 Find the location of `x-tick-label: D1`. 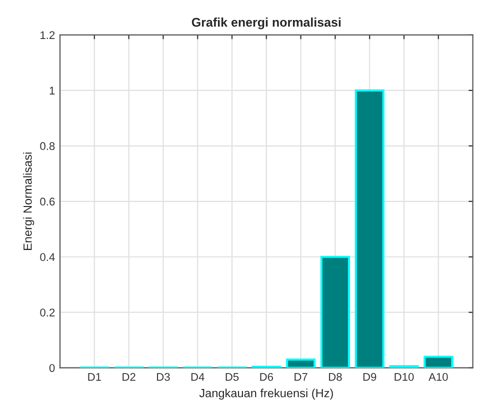

x-tick-label: D1 is located at coordinates (94, 377).